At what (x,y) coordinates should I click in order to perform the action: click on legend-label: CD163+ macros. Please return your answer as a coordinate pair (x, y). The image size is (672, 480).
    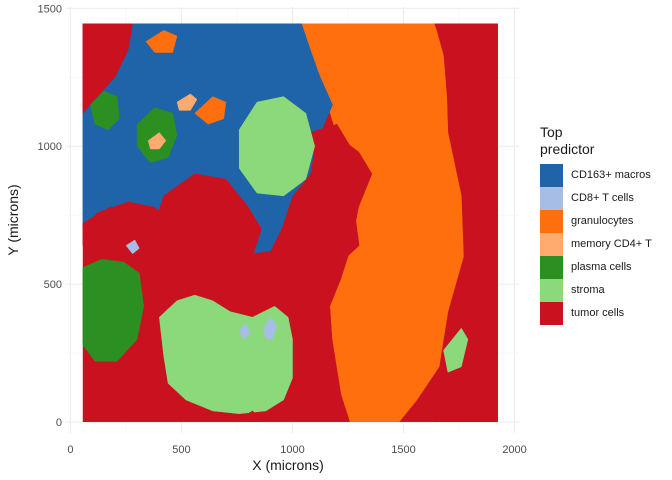
    Looking at the image, I should click on (611, 175).